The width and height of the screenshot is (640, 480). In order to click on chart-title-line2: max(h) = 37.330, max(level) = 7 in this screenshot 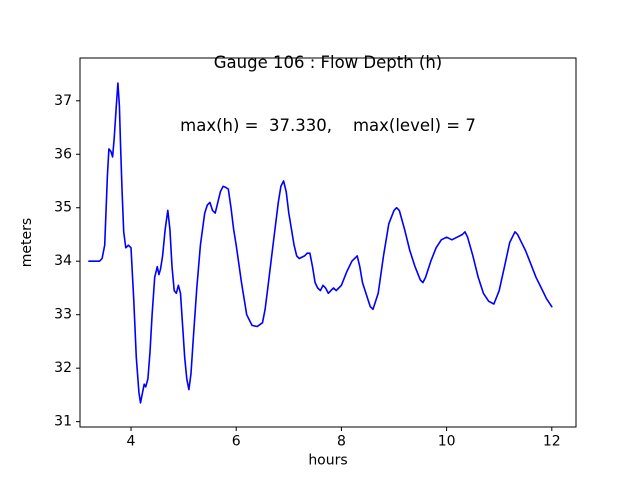, I will do `click(328, 125)`.